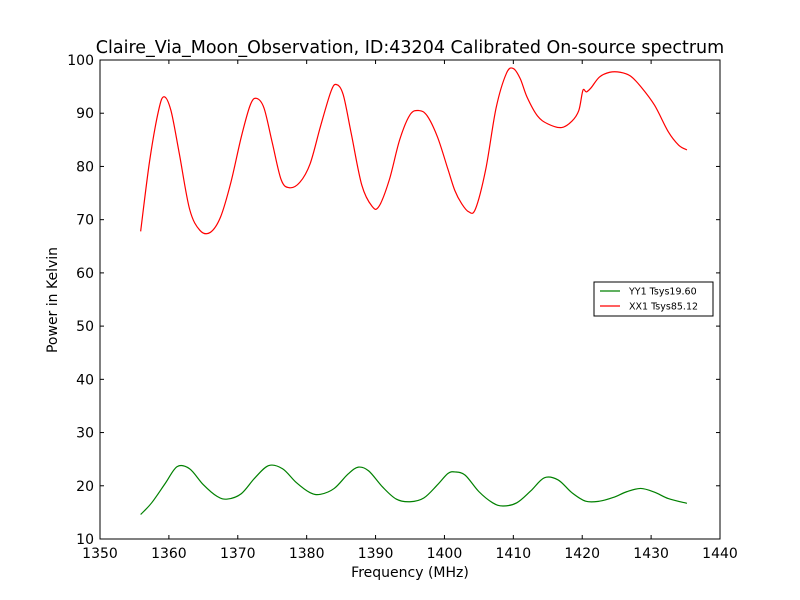 The image size is (800, 600). Describe the element at coordinates (720, 554) in the screenshot. I see `x-tick-label: 1440` at that location.